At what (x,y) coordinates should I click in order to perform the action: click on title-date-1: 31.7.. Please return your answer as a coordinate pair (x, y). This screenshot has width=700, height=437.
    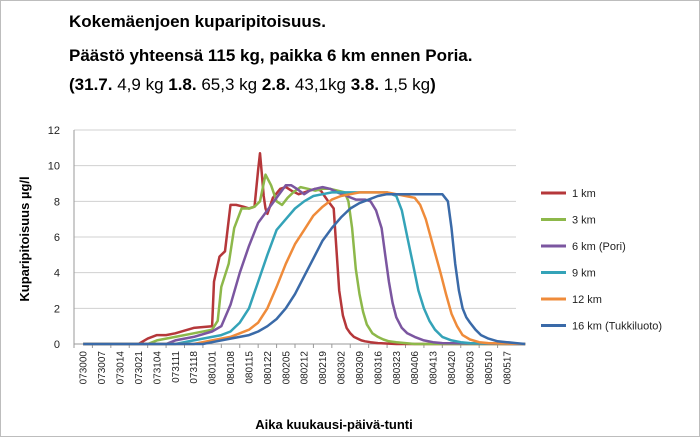
    Looking at the image, I should click on (93, 84).